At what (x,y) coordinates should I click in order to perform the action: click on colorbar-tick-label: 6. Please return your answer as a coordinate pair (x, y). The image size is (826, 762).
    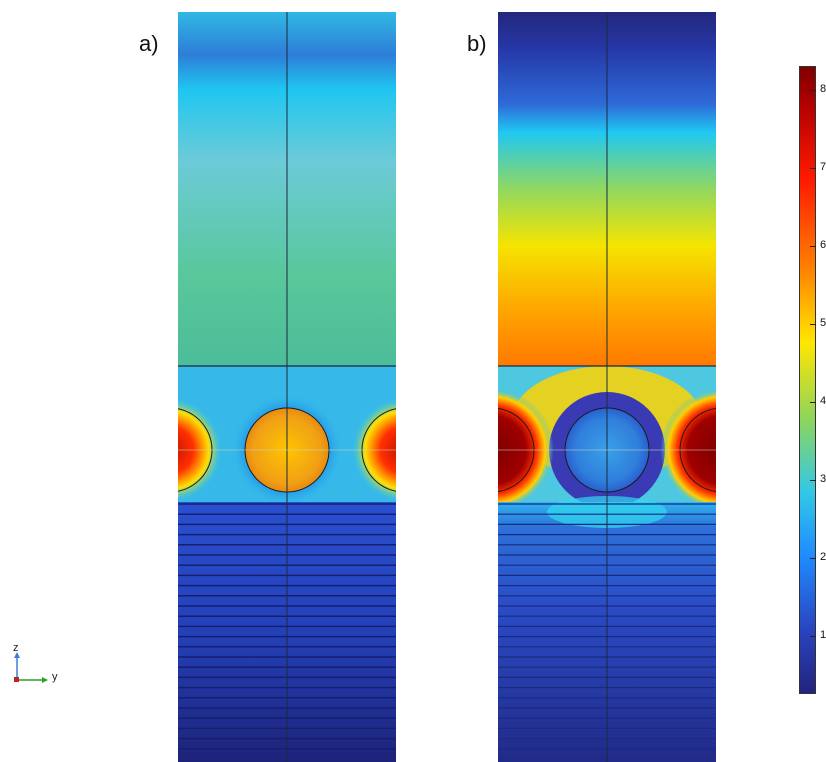
    Looking at the image, I should click on (823, 245).